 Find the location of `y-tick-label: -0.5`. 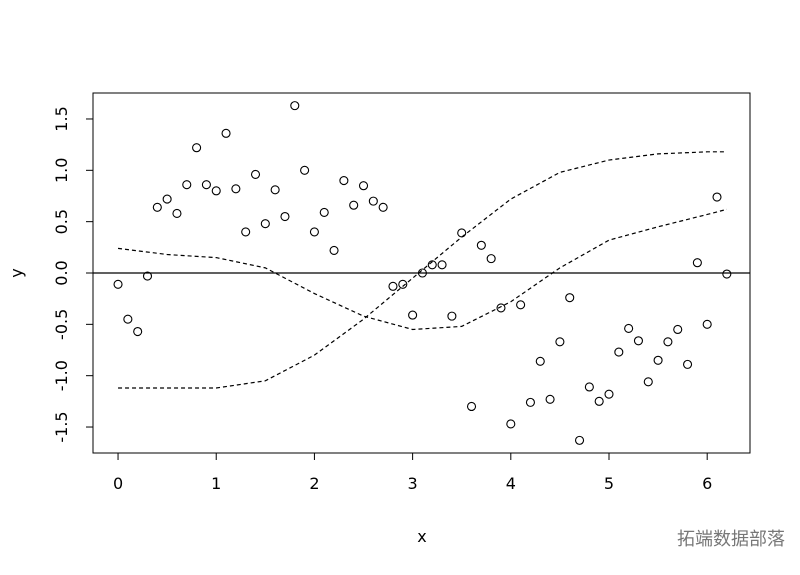

y-tick-label: -0.5 is located at coordinates (61, 324).